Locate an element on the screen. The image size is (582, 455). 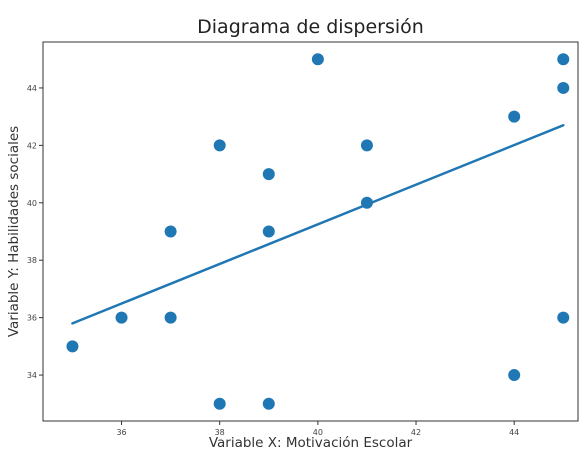
y-tick-label: 44 is located at coordinates (32, 88).